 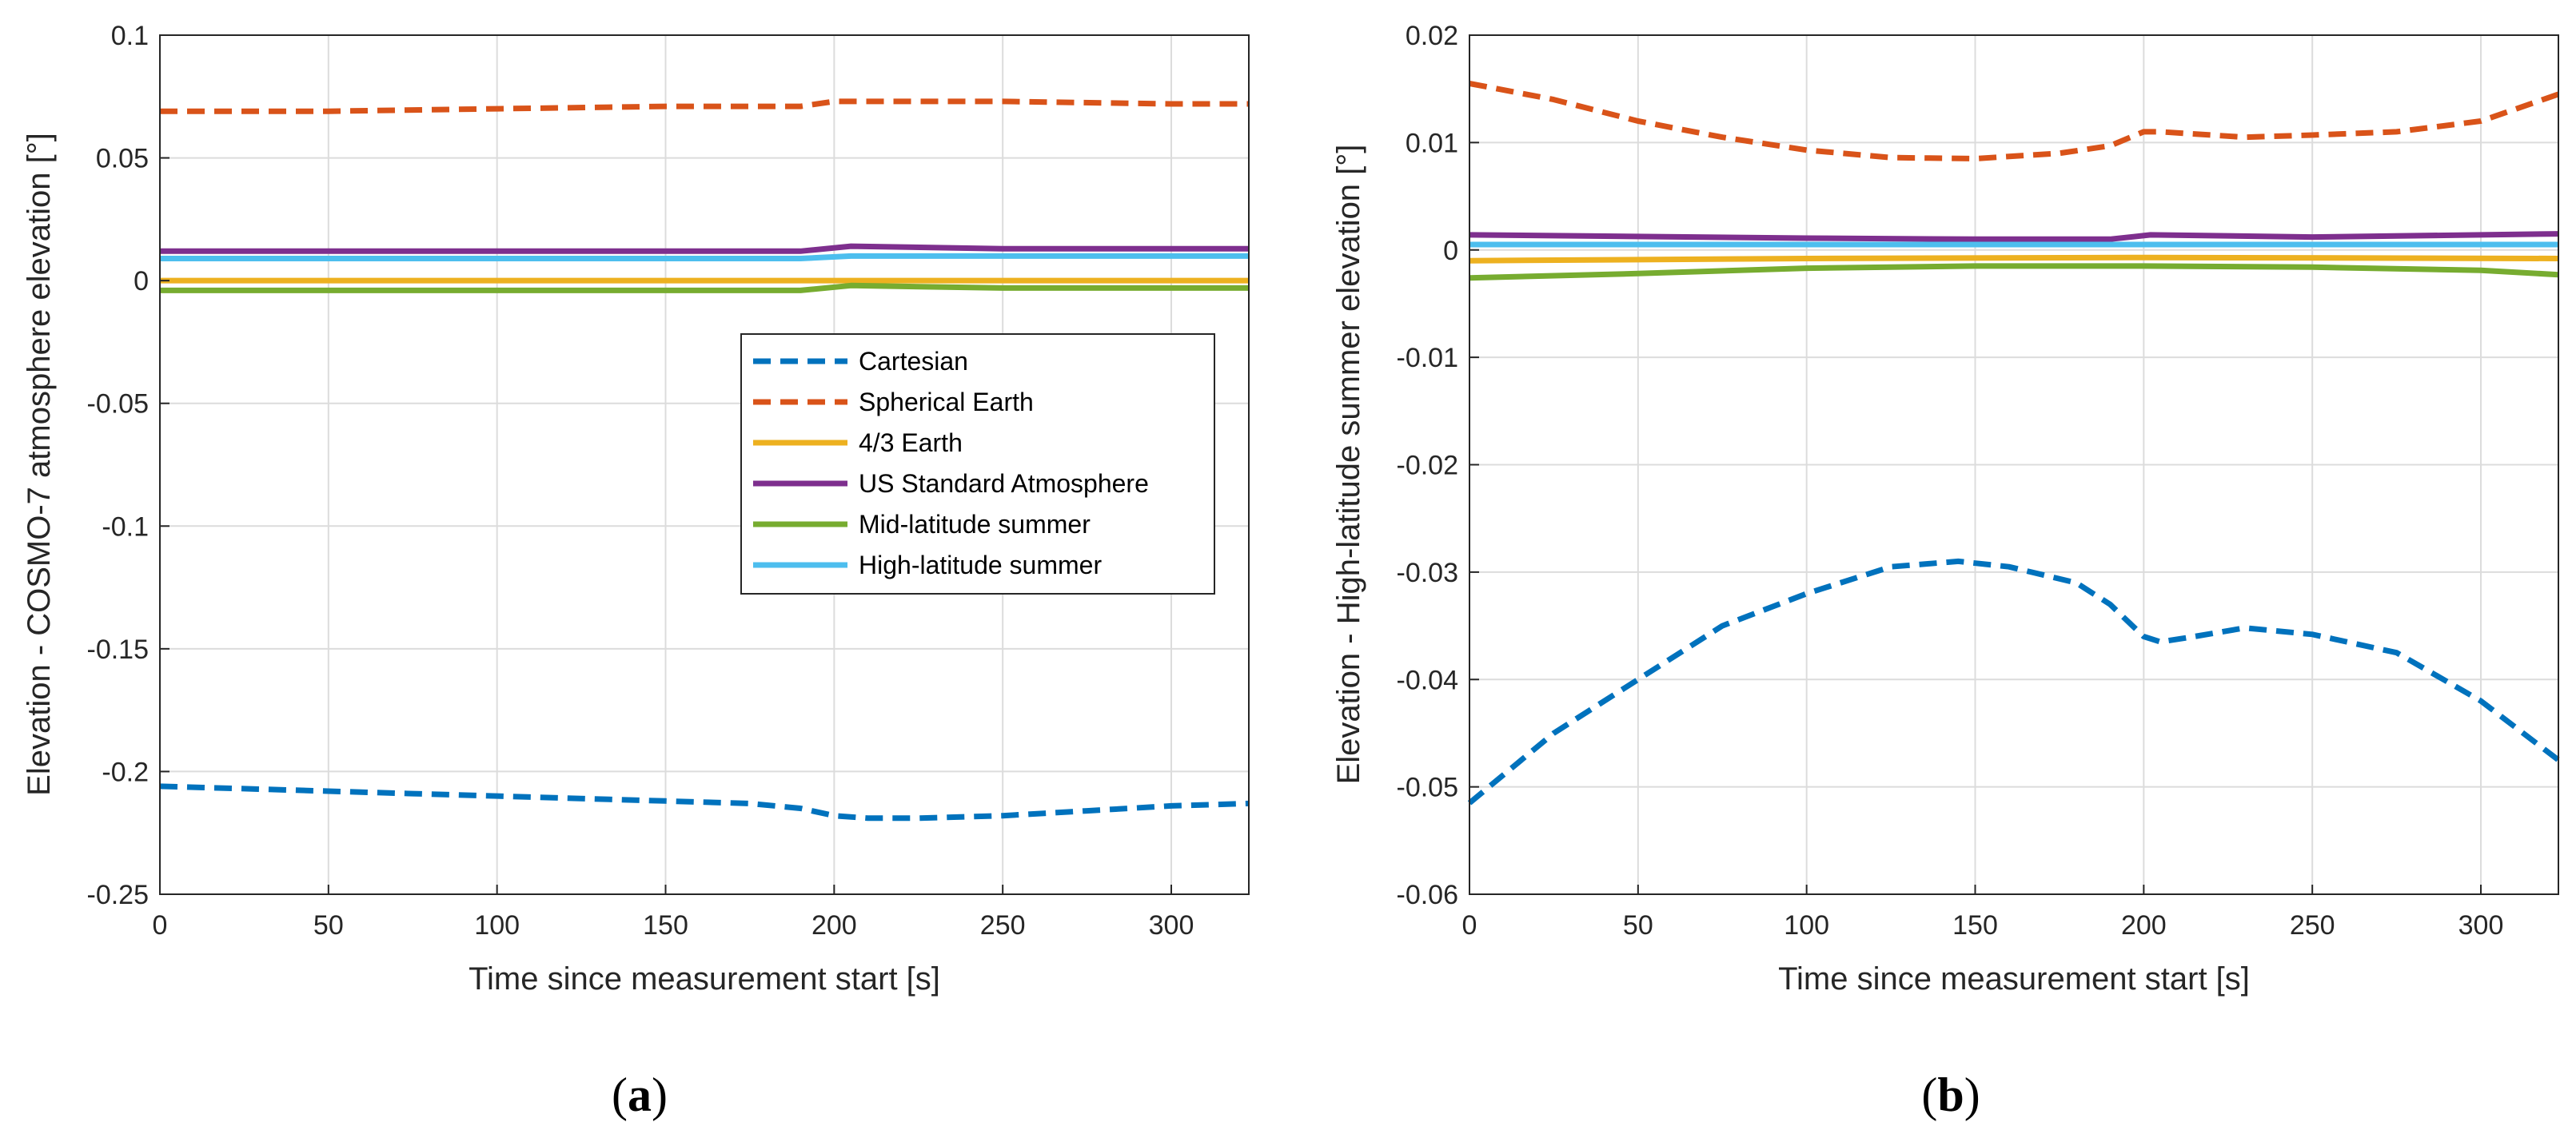 I want to click on chart-a-legend-box, so click(x=978, y=464).